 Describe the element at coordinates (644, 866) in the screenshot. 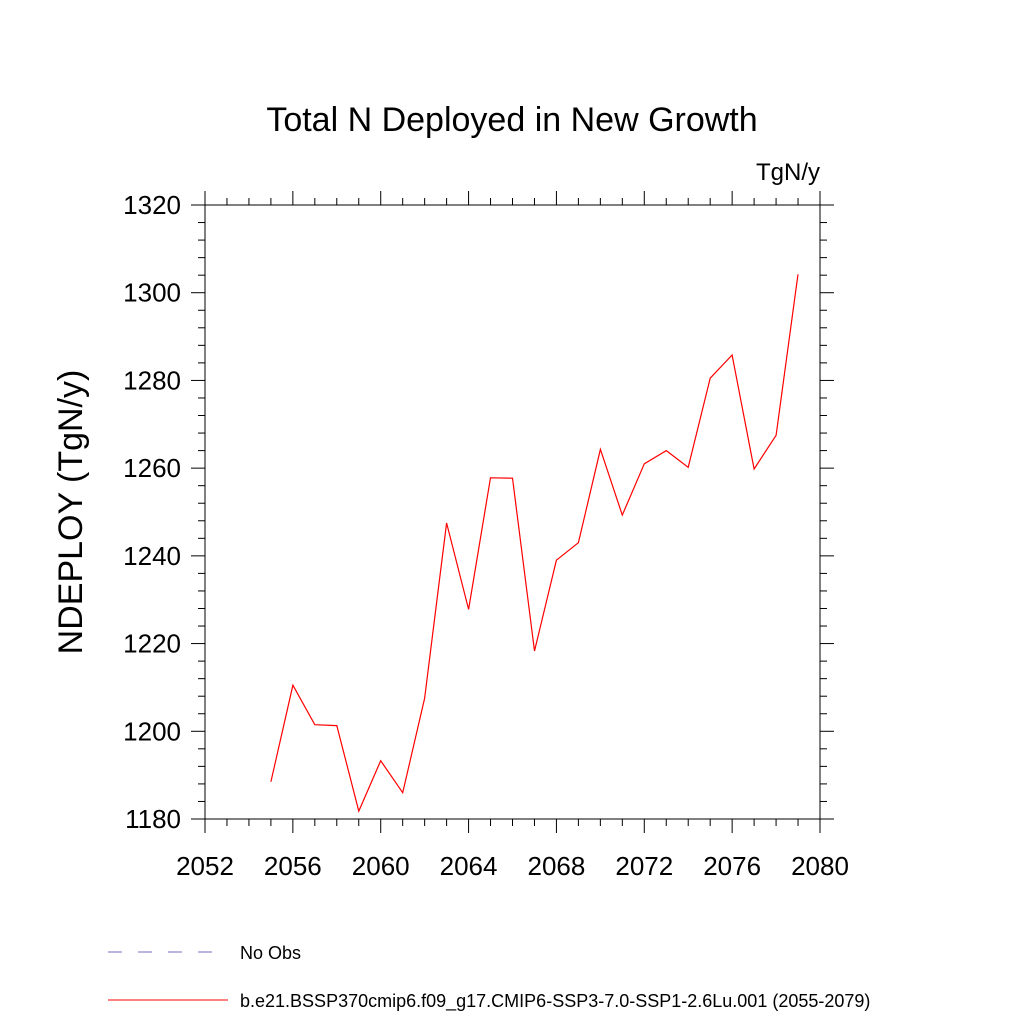

I see `x-tick-label: 2072` at that location.